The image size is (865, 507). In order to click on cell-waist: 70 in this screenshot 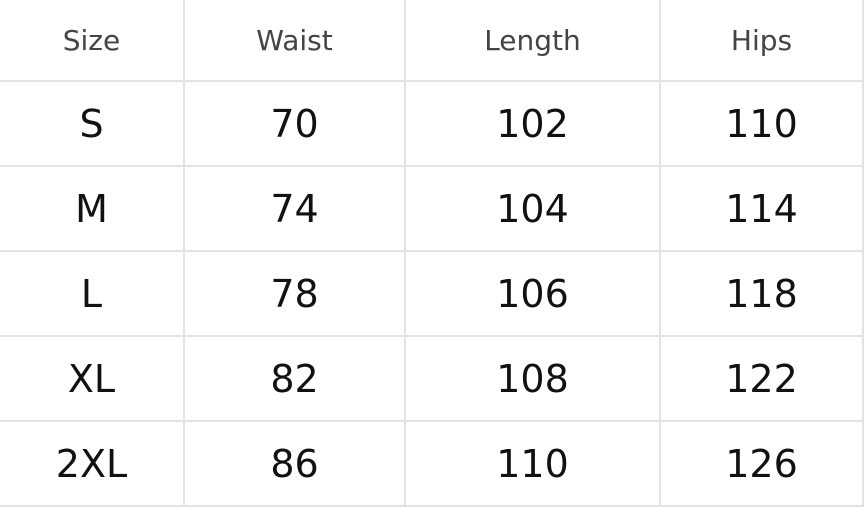, I will do `click(294, 123)`.